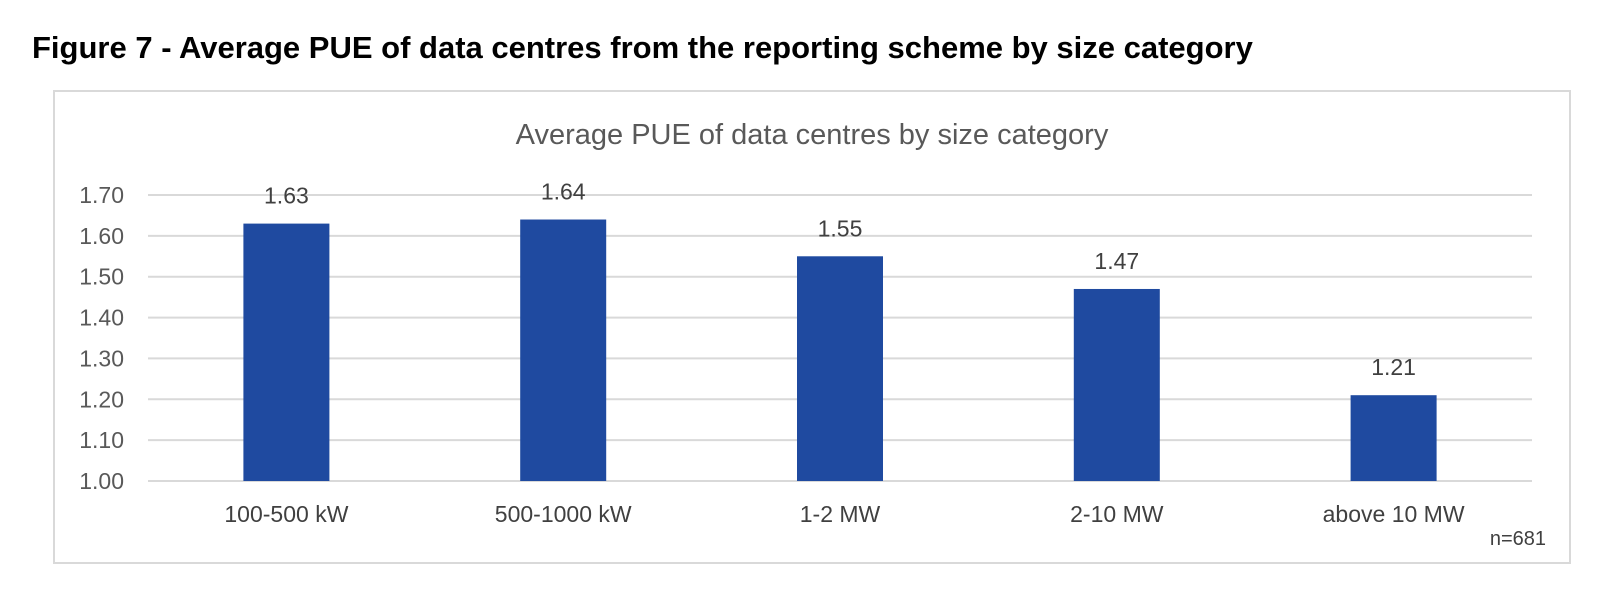  Describe the element at coordinates (101, 277) in the screenshot. I see `y-tick-label: 1.50` at that location.